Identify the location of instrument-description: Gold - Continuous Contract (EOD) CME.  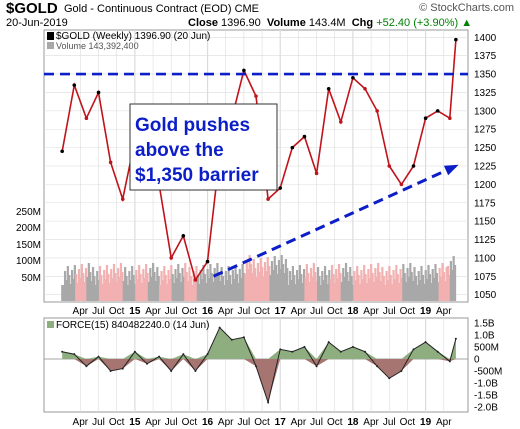
(161, 9).